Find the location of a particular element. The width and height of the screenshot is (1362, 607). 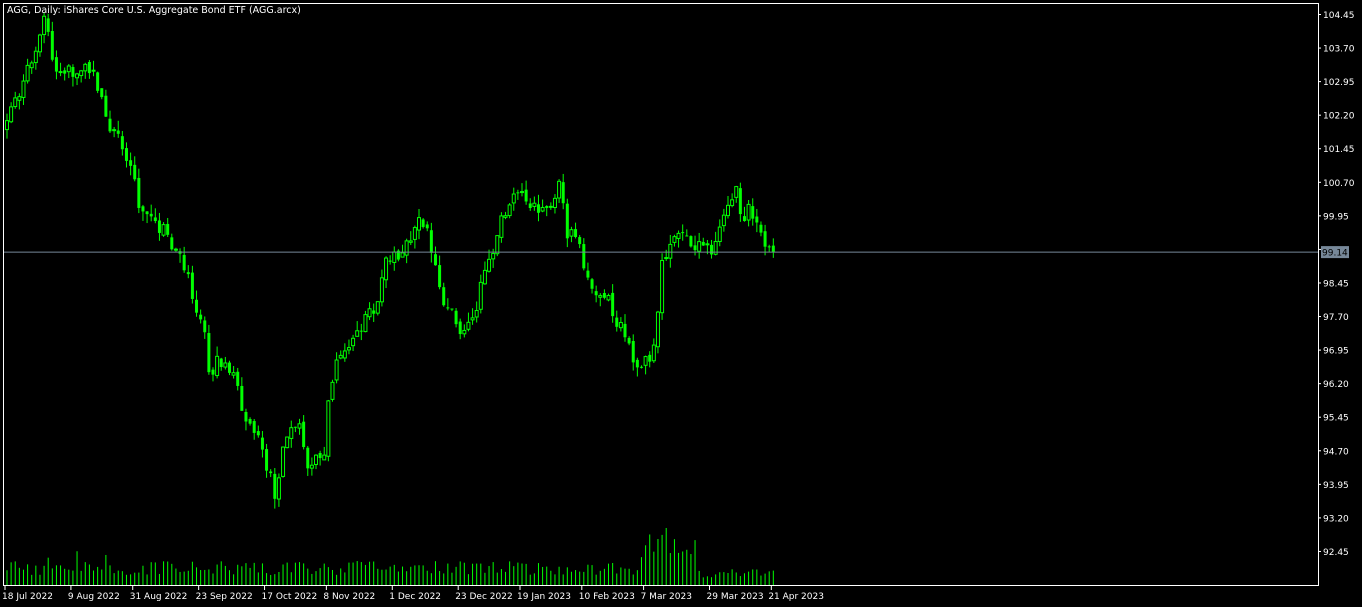

price-tick-label: 101.45 is located at coordinates (1339, 150).